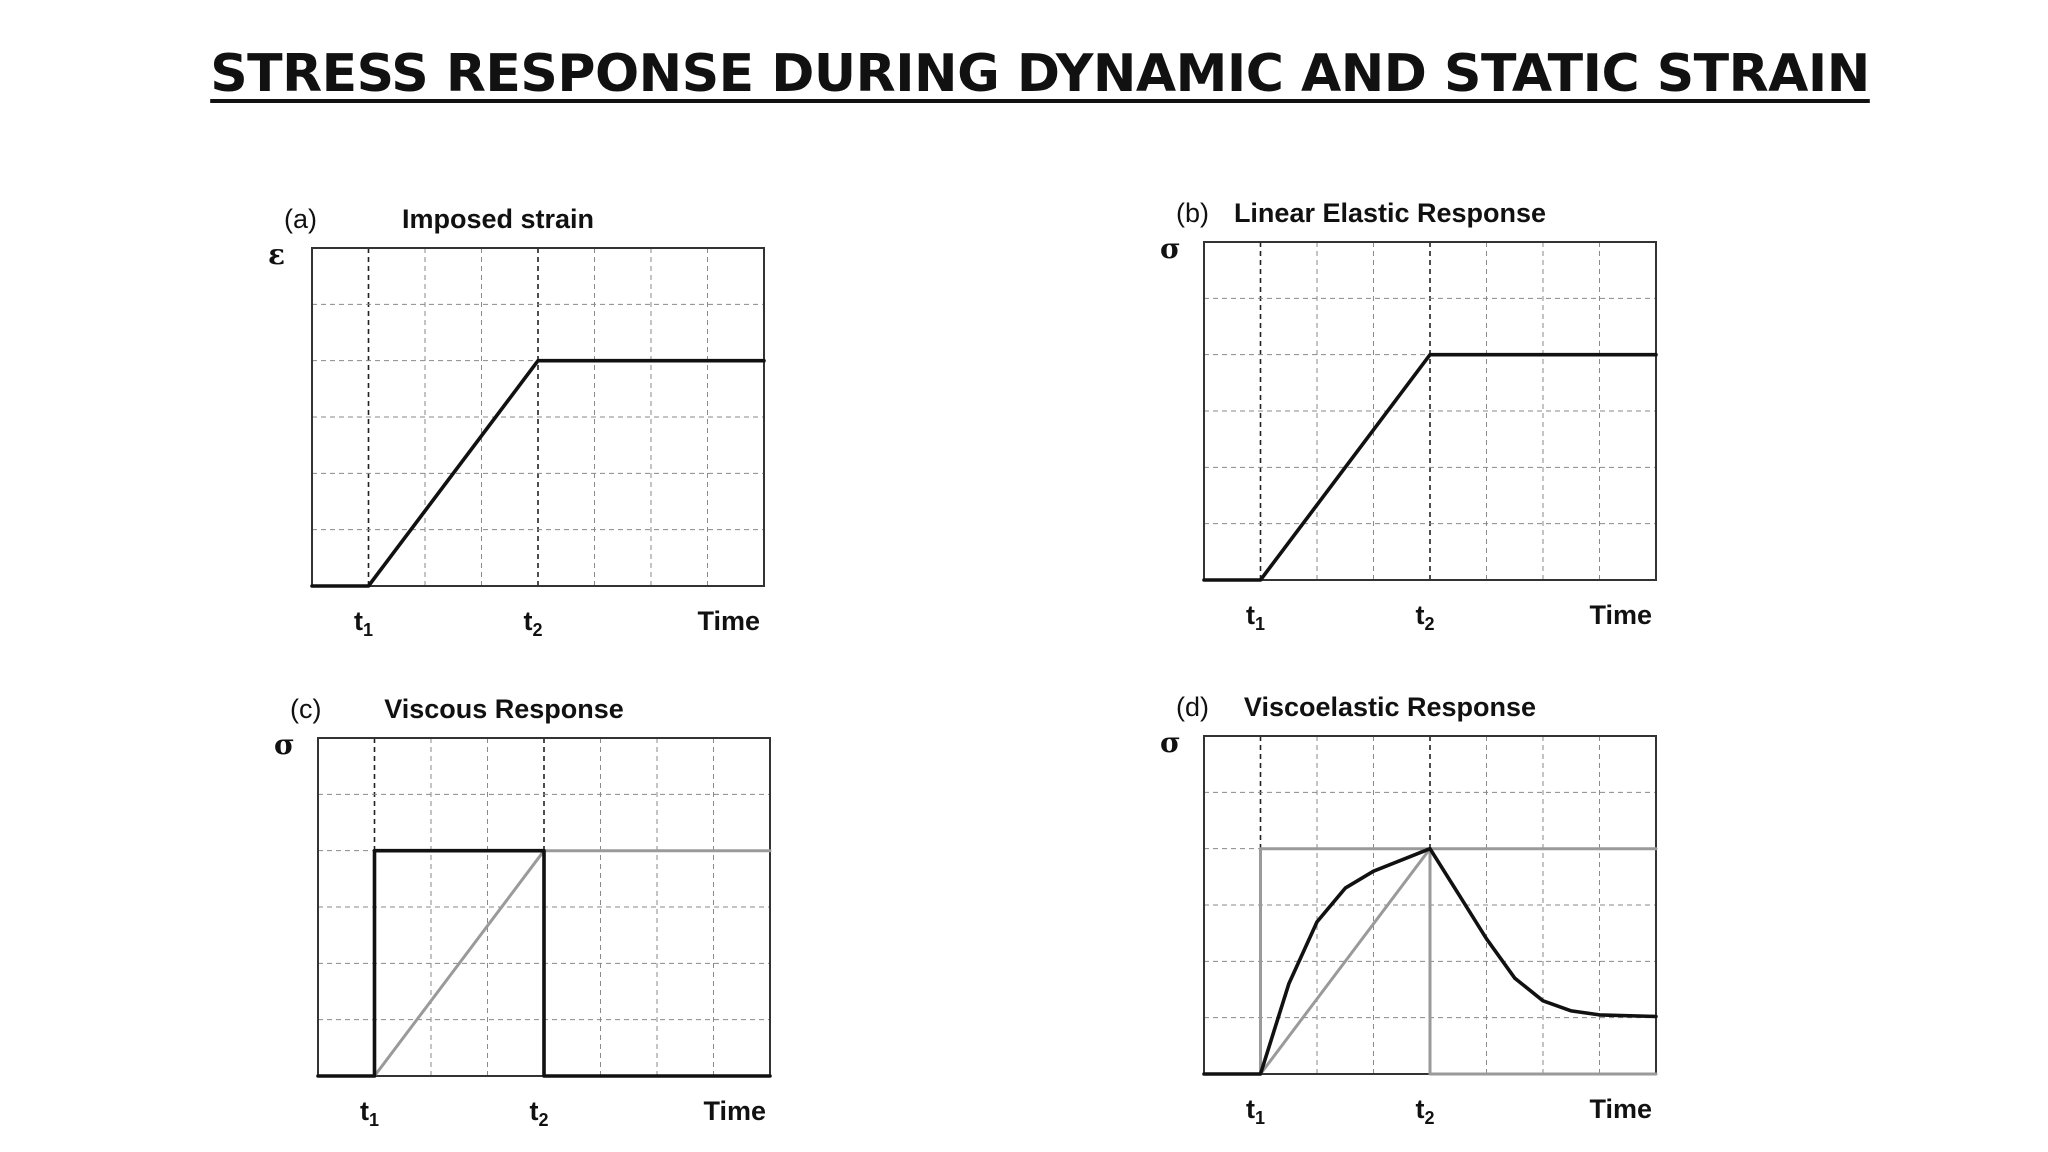 This screenshot has width=2048, height=1152. I want to click on chart-panel-4: (d) Viscoelastic Response σ Time t1 t2, so click(1409, 910).